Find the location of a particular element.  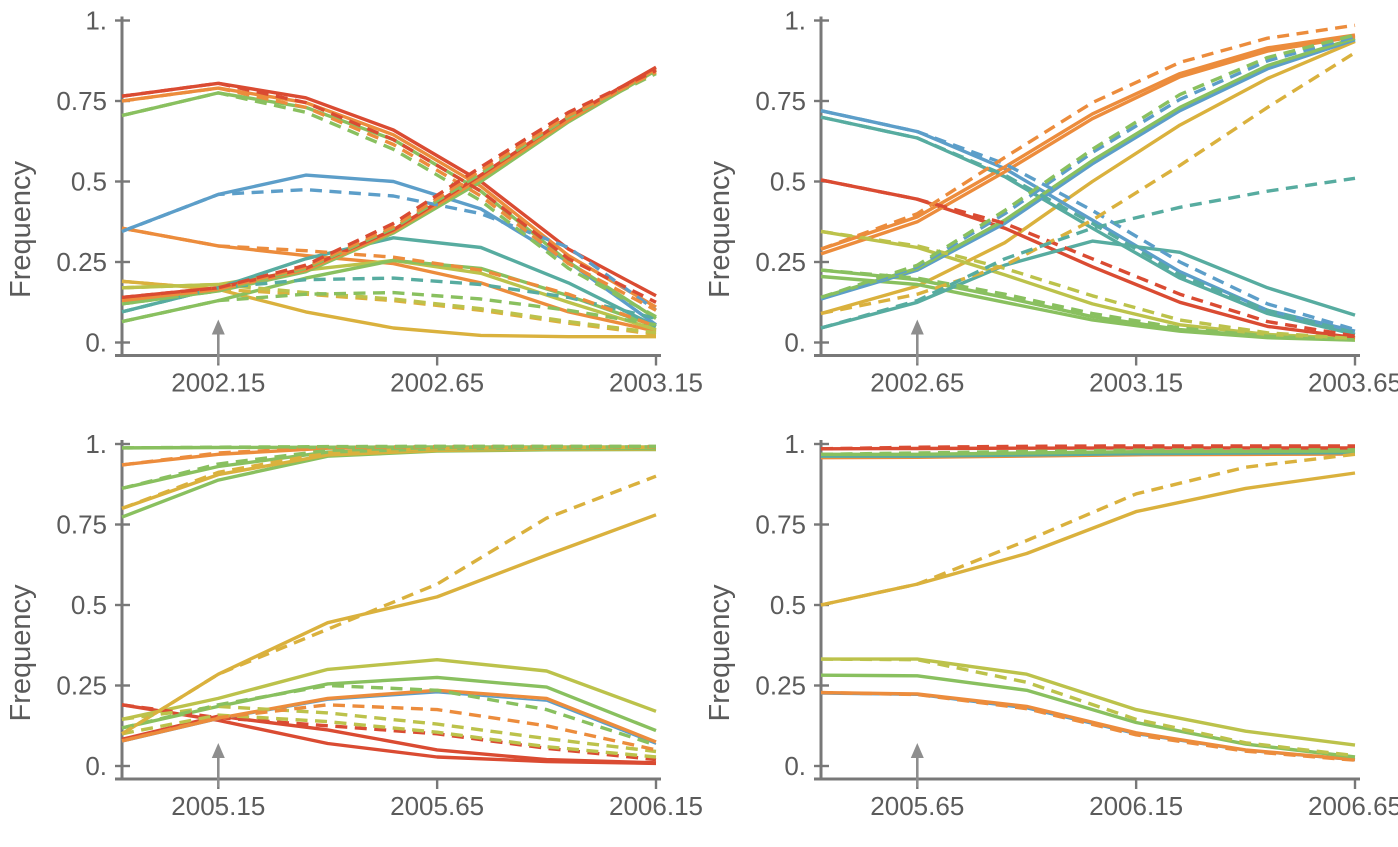

series-top-left-green-old-dashed is located at coordinates (389, 205).